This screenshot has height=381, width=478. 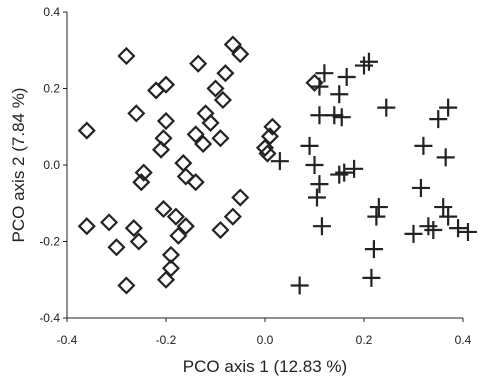 What do you see at coordinates (51, 165) in the screenshot?
I see `y-tick-label: 0.0` at bounding box center [51, 165].